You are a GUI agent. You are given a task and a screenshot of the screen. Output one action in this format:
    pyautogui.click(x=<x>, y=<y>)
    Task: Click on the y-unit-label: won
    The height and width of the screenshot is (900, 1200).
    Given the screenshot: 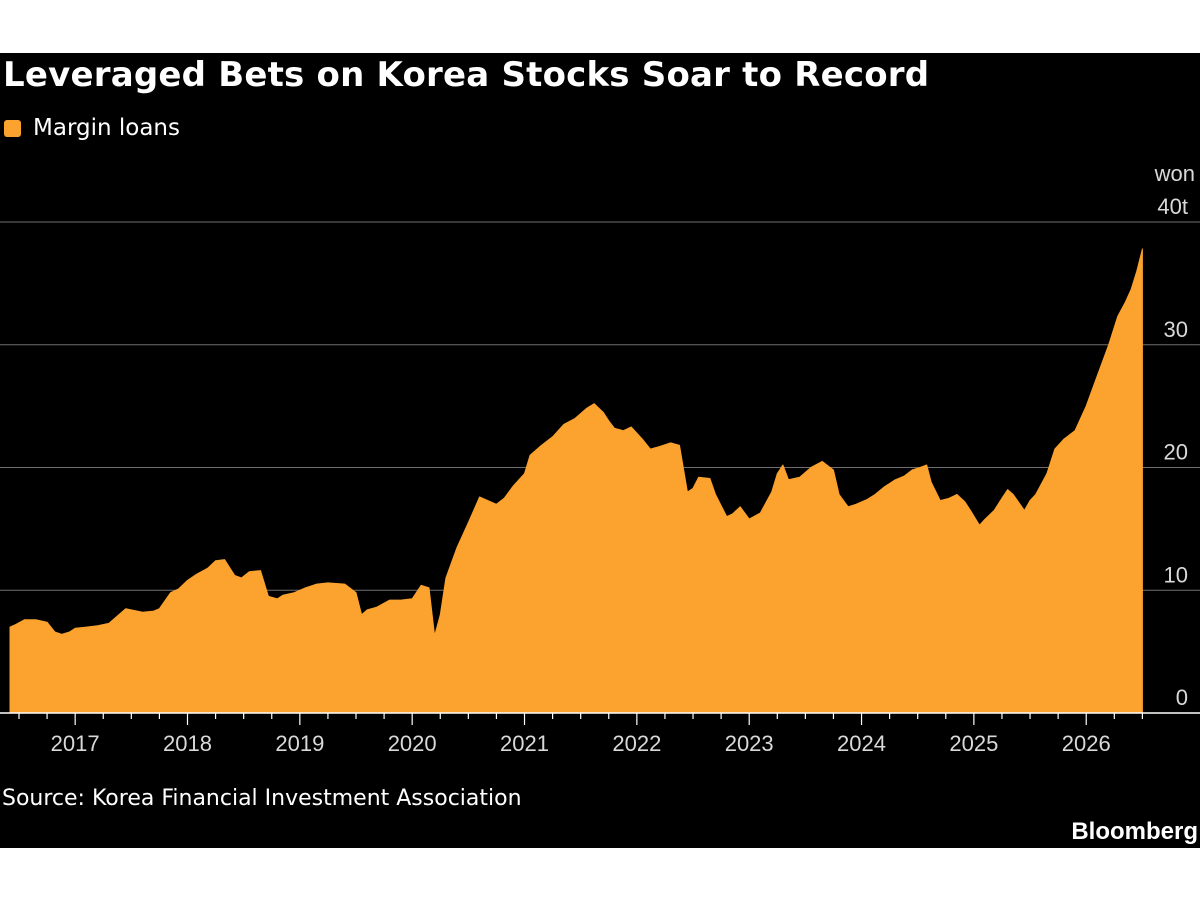 What is the action you would take?
    pyautogui.click(x=1174, y=173)
    